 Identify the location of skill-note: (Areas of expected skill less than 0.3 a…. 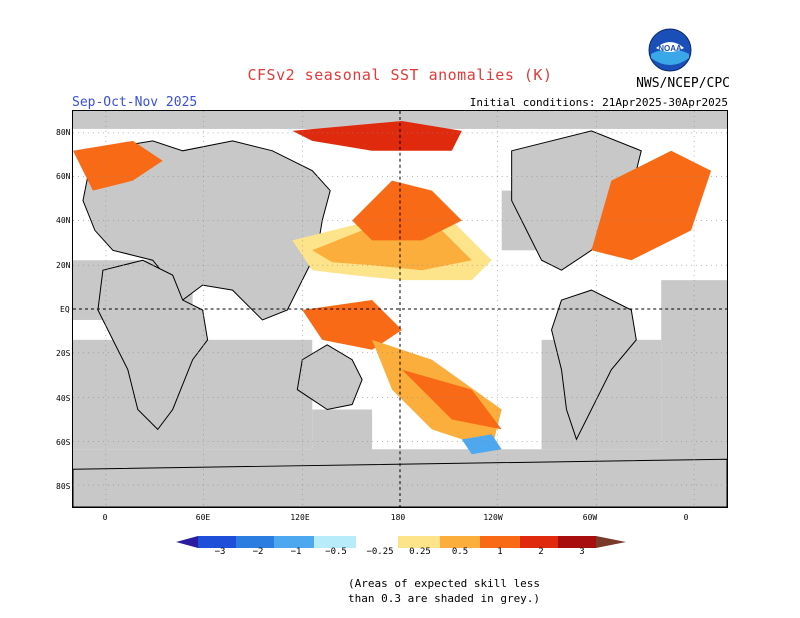
(444, 591).